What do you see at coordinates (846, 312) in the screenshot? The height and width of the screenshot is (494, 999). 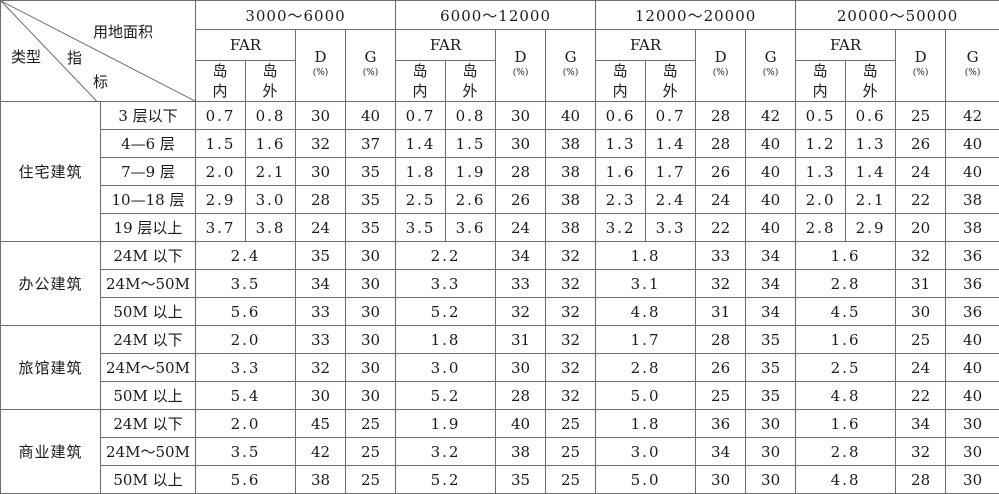 I see `far-value: 4.5` at bounding box center [846, 312].